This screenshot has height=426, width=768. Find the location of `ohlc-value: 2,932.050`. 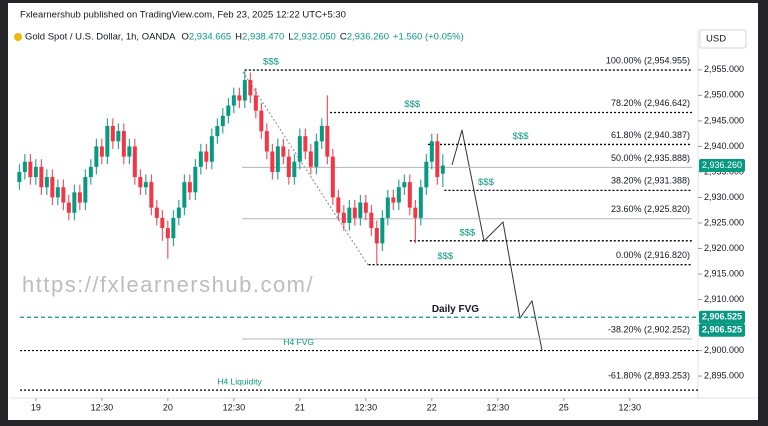

ohlc-value: 2,932.050 is located at coordinates (315, 37).